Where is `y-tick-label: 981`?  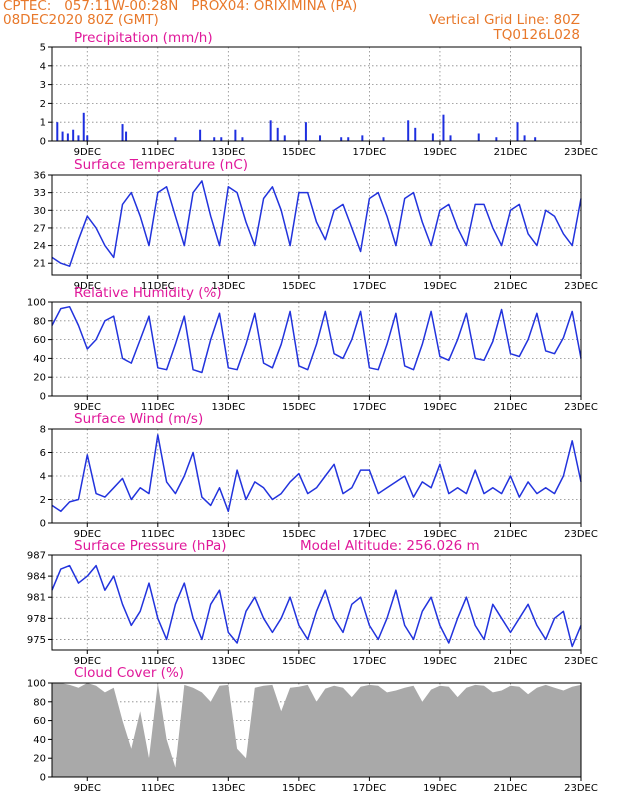 y-tick-label: 981 is located at coordinates (36, 598).